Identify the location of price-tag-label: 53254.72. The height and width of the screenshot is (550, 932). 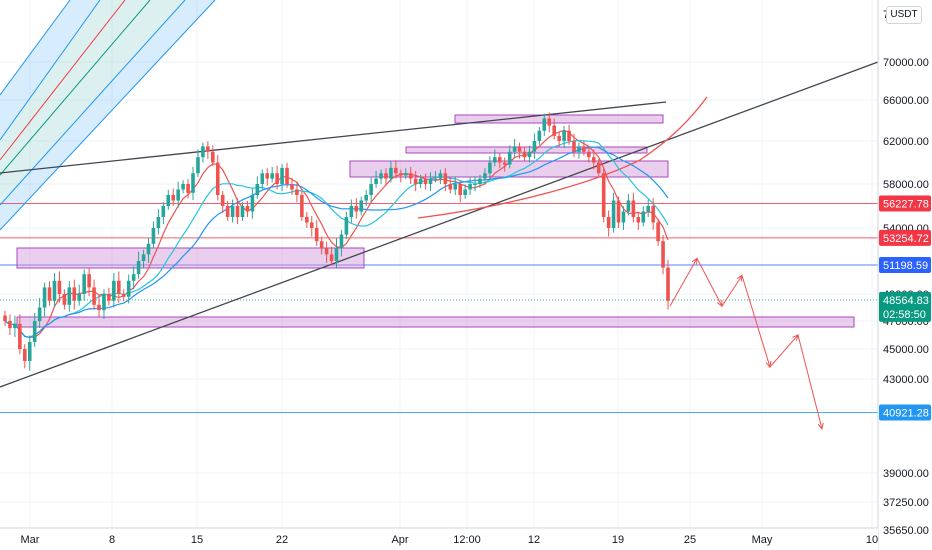
(906, 239).